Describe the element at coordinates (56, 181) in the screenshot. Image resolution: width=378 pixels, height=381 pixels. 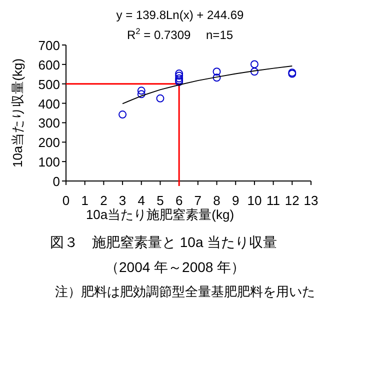
I see `y-tick-label: 0` at that location.